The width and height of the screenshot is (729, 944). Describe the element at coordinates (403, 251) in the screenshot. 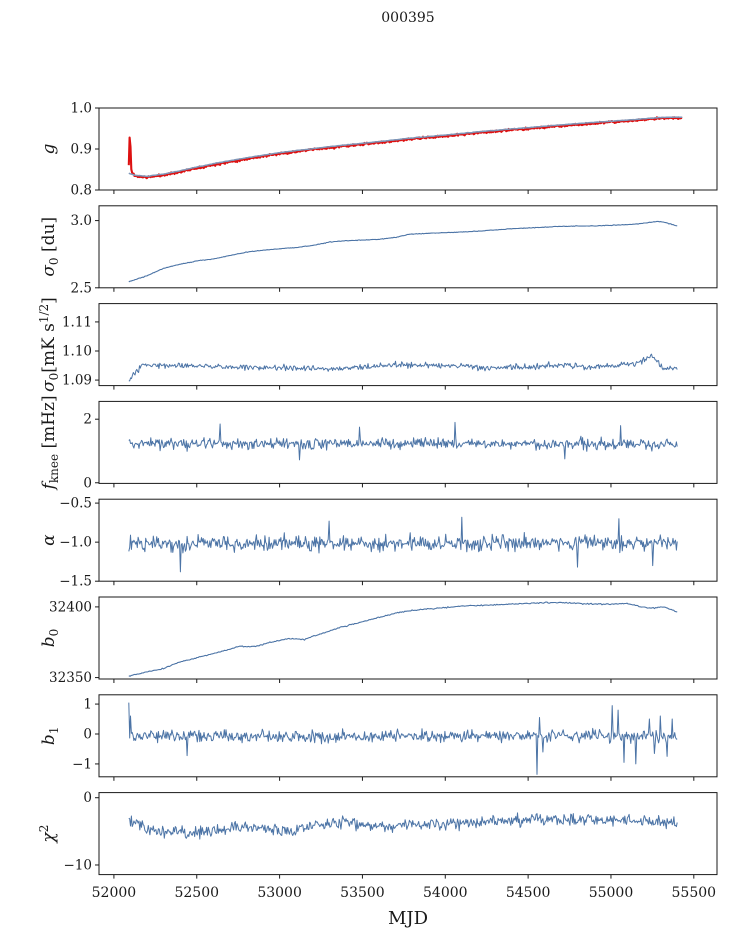

I see `series-sigma0-du` at that location.